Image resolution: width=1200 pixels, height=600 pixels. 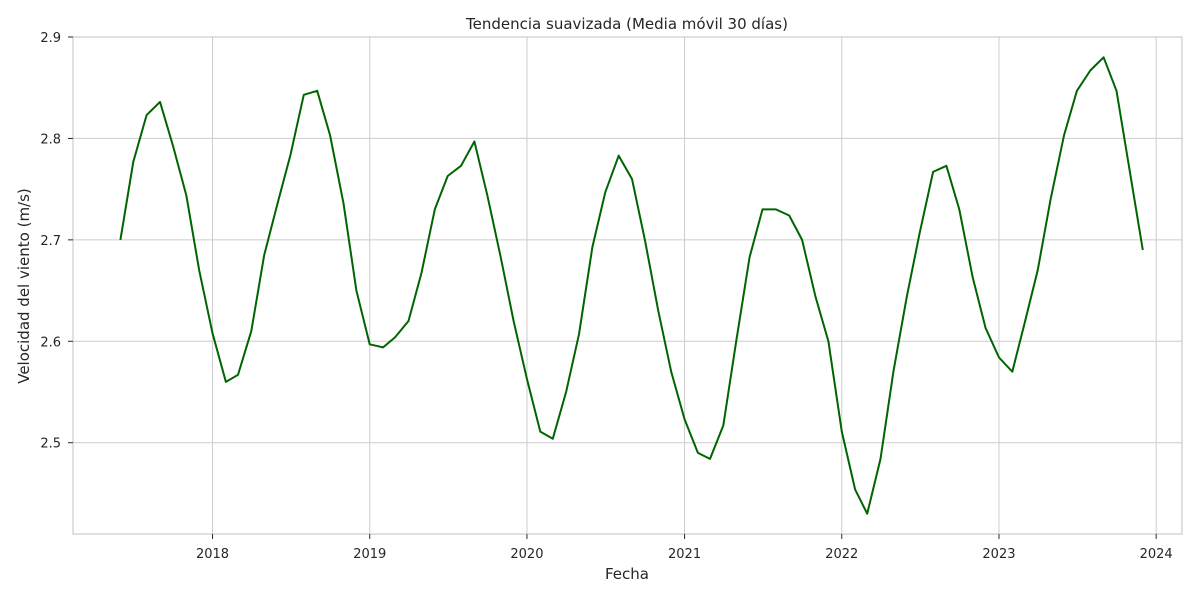 I want to click on y-tick-label: 2.9, so click(x=50, y=38).